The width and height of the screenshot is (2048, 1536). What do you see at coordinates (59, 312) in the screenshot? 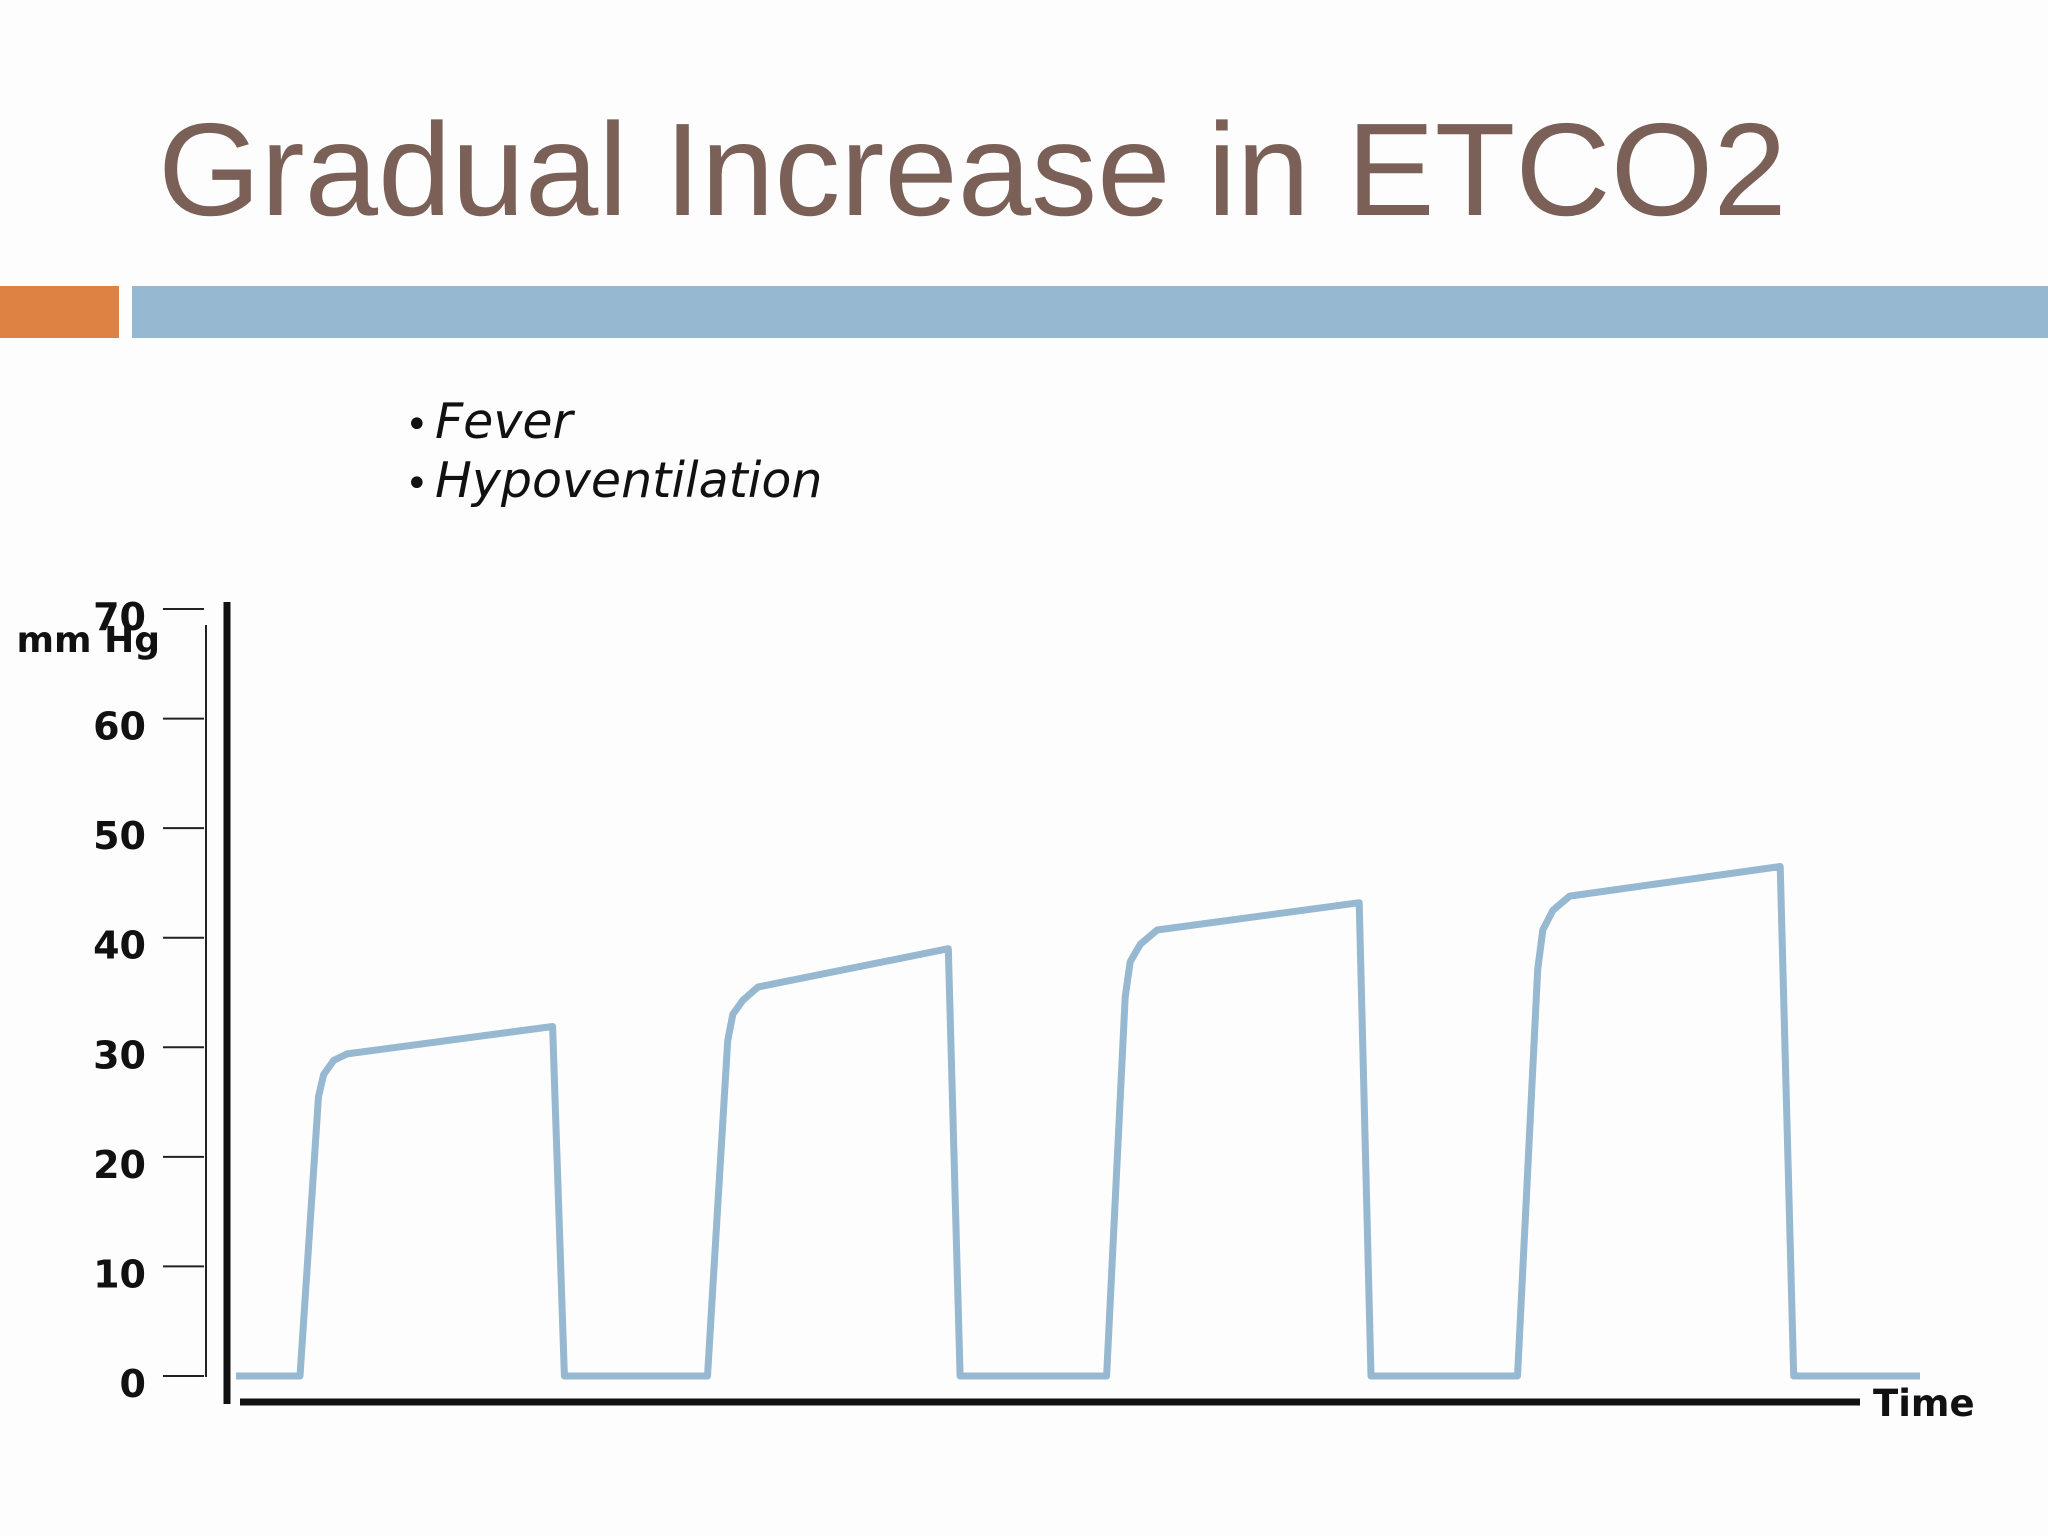
I see `title-accent-bar` at bounding box center [59, 312].